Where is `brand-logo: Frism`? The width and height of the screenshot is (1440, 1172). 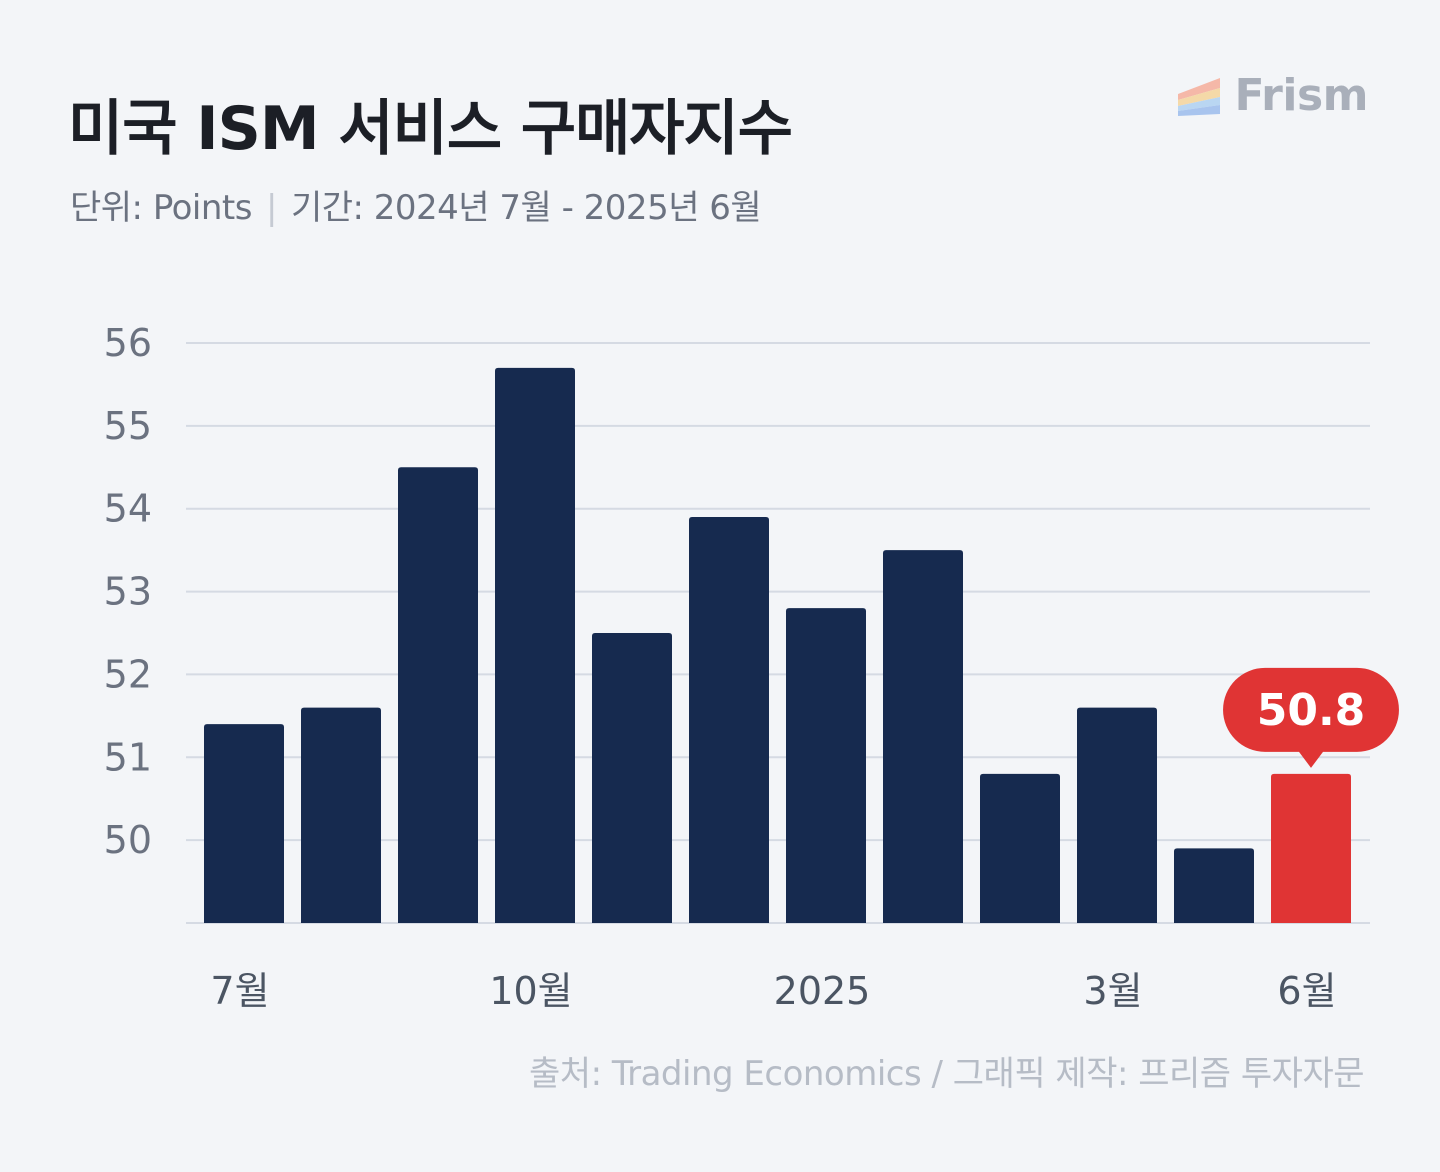 brand-logo: Frism is located at coordinates (1273, 95).